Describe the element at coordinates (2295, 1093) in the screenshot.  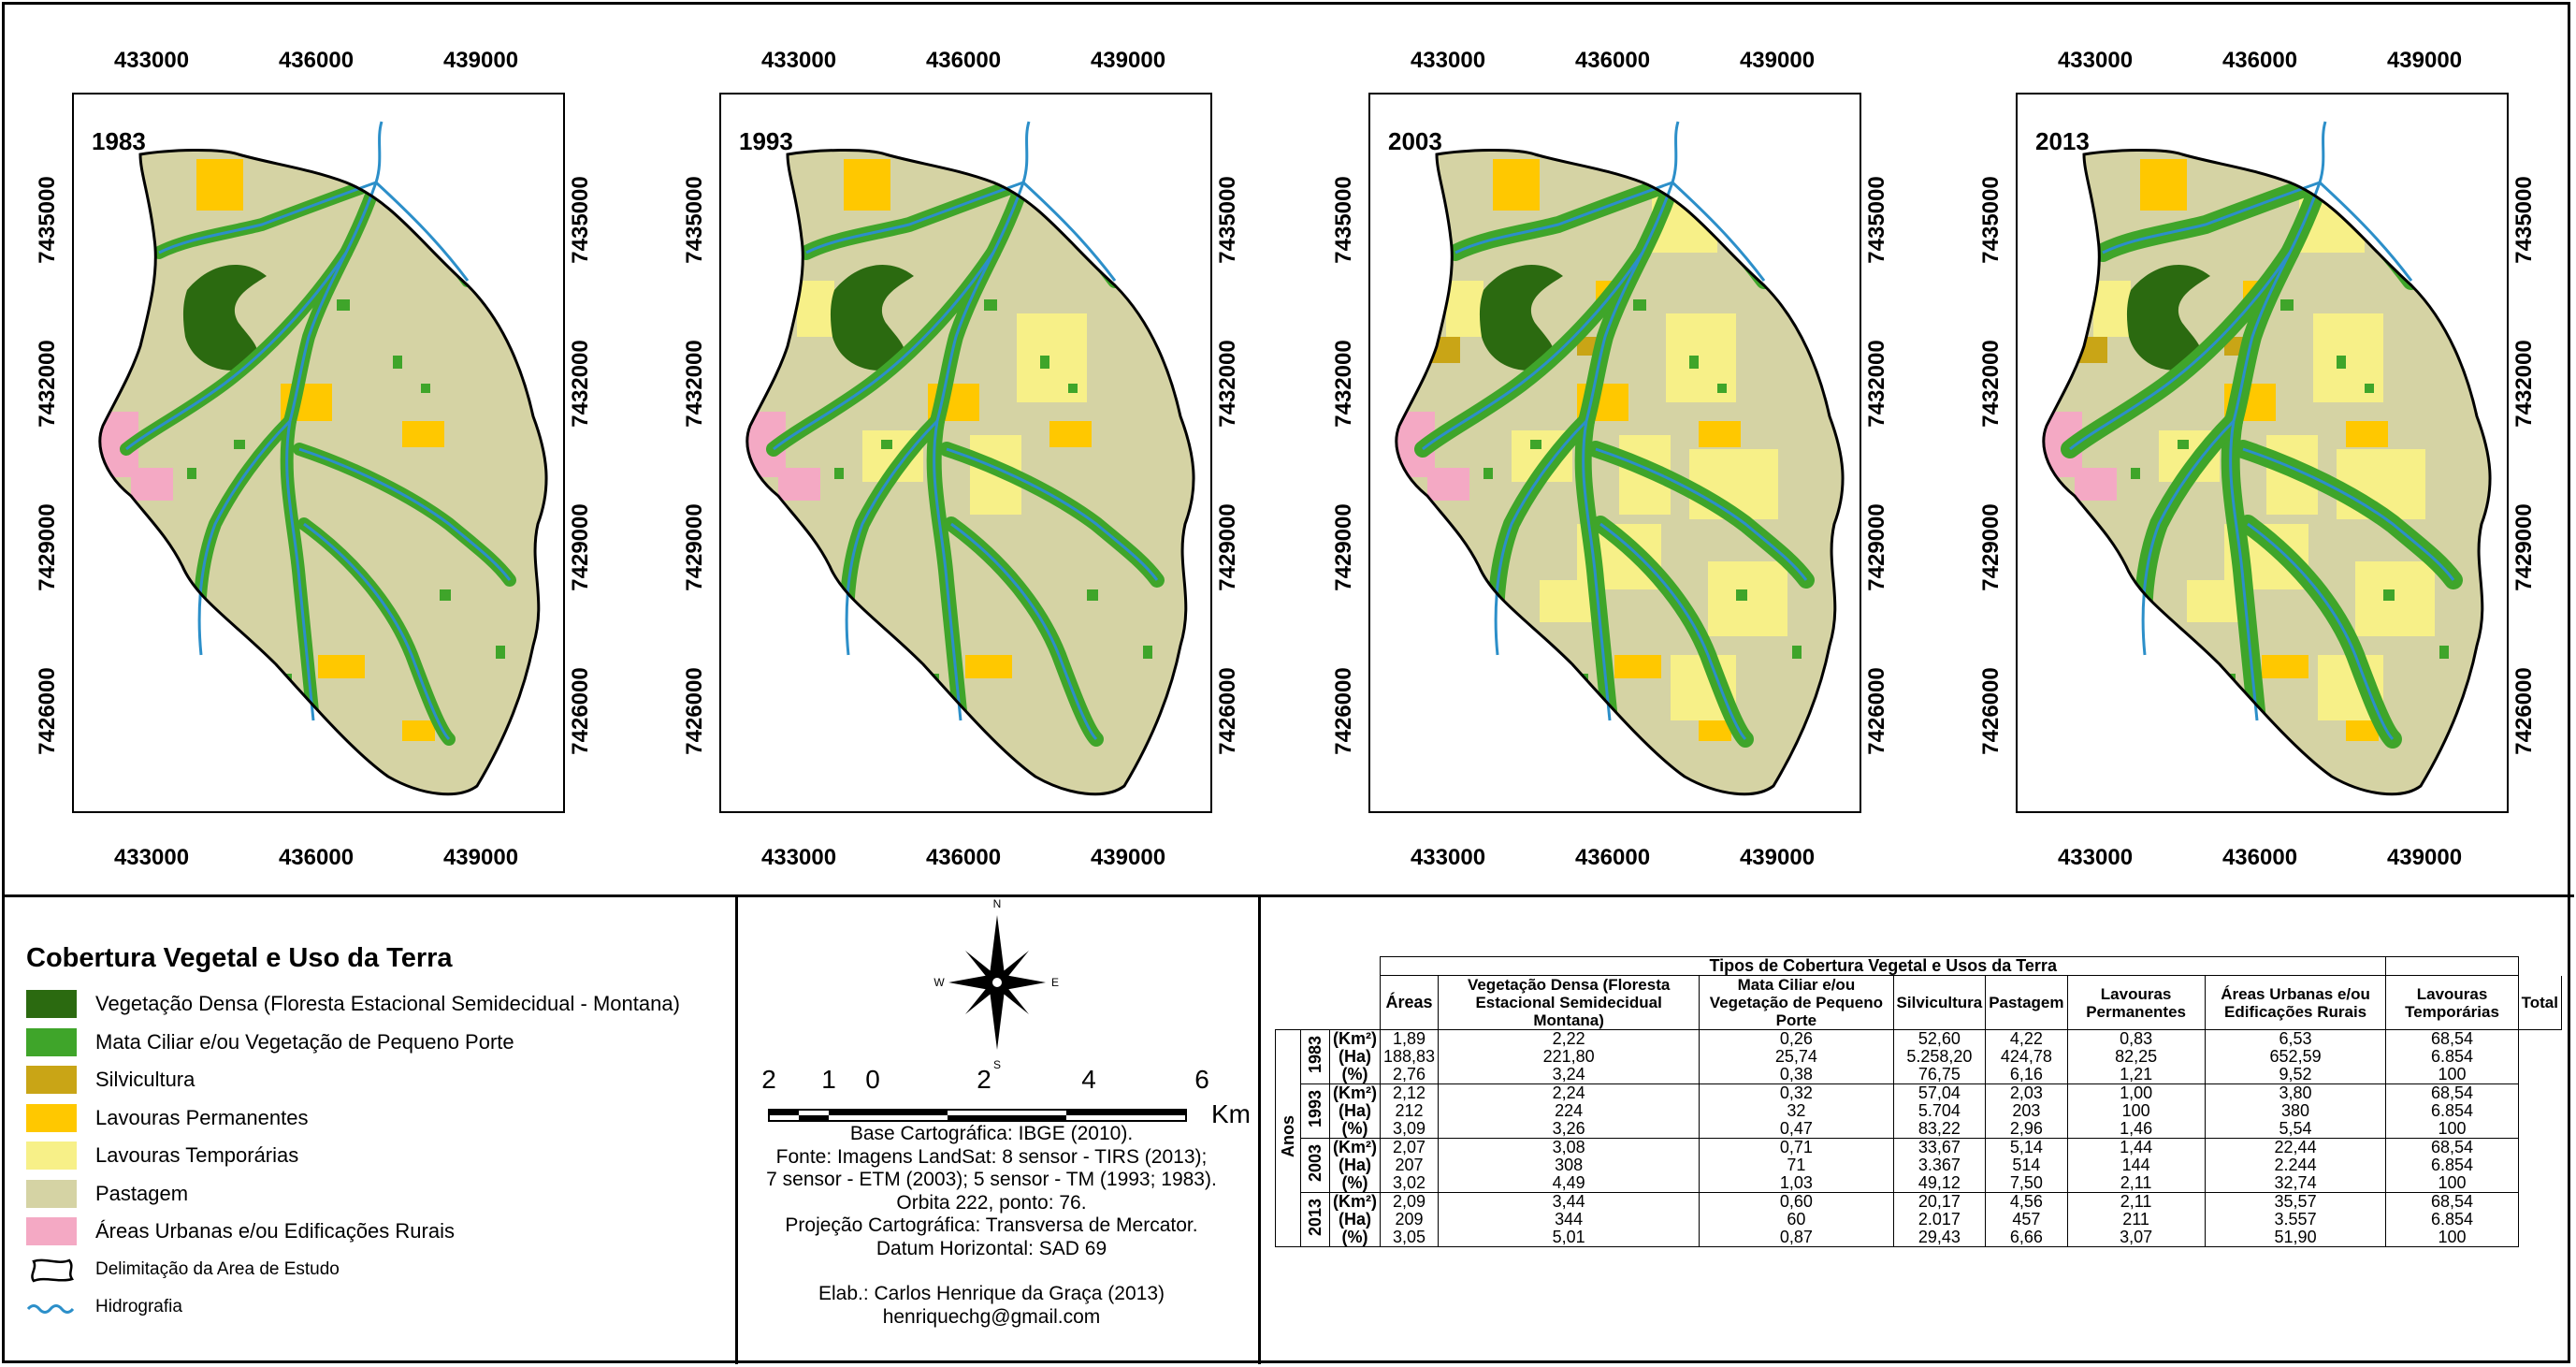
I see `table-value-cell: 3,80` at that location.